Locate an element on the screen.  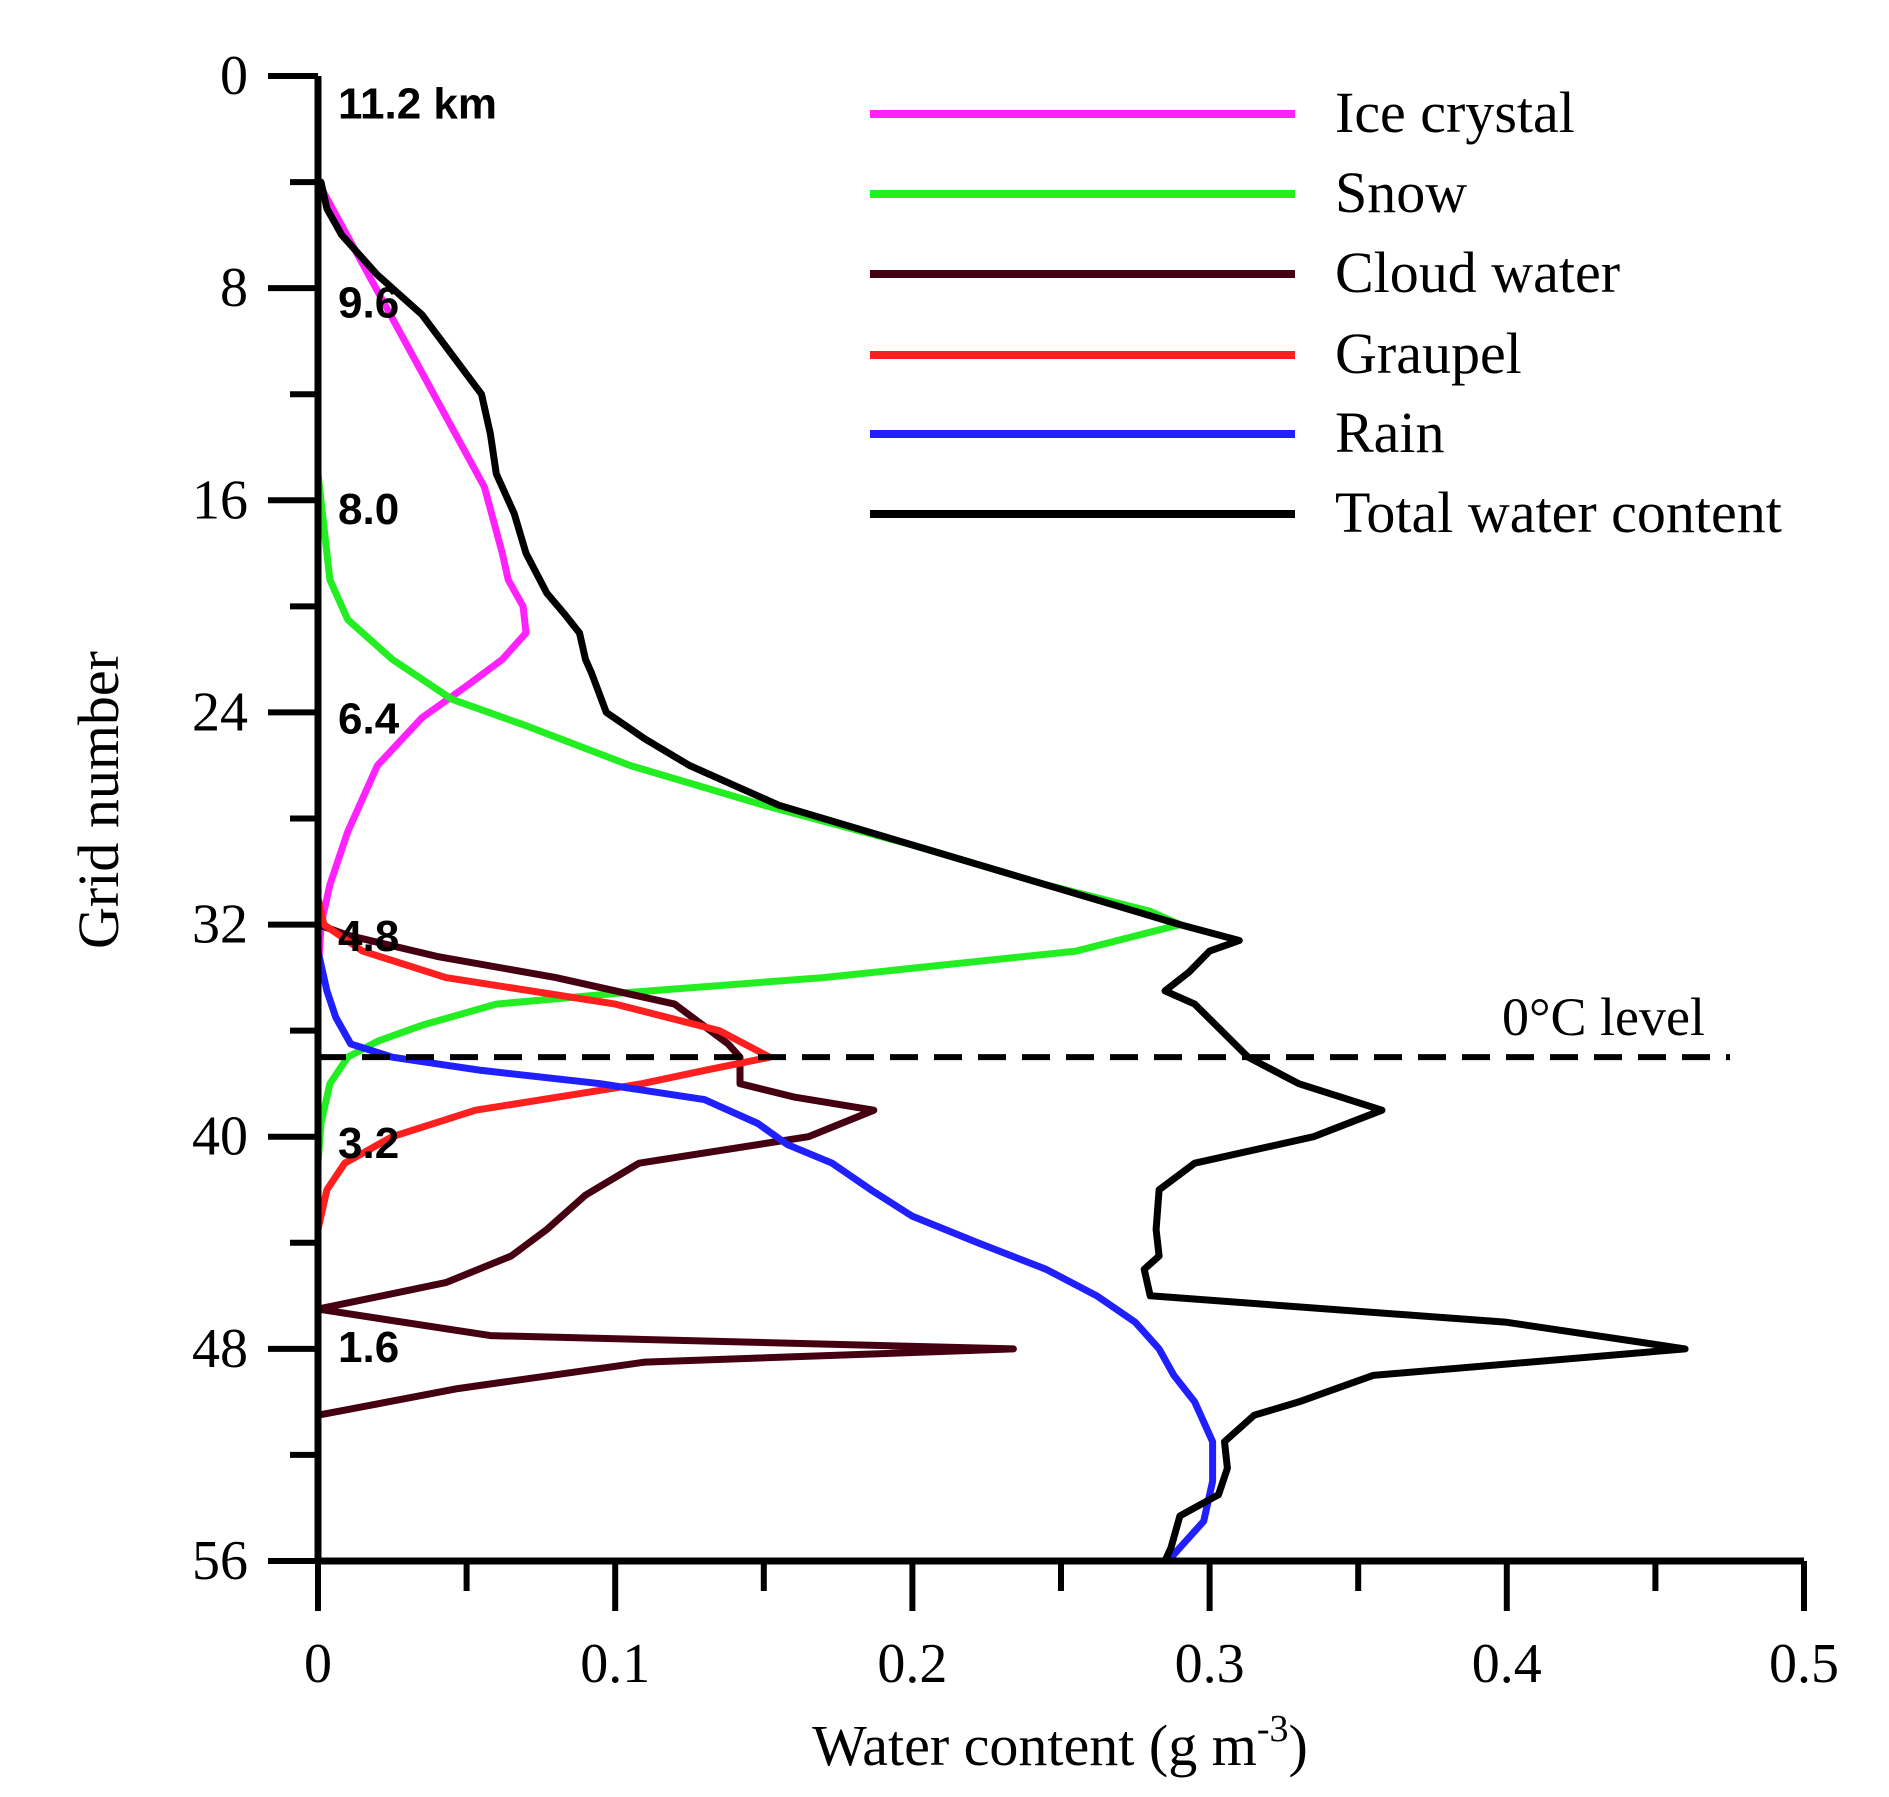
y-tick-label: 8 is located at coordinates (234, 288).